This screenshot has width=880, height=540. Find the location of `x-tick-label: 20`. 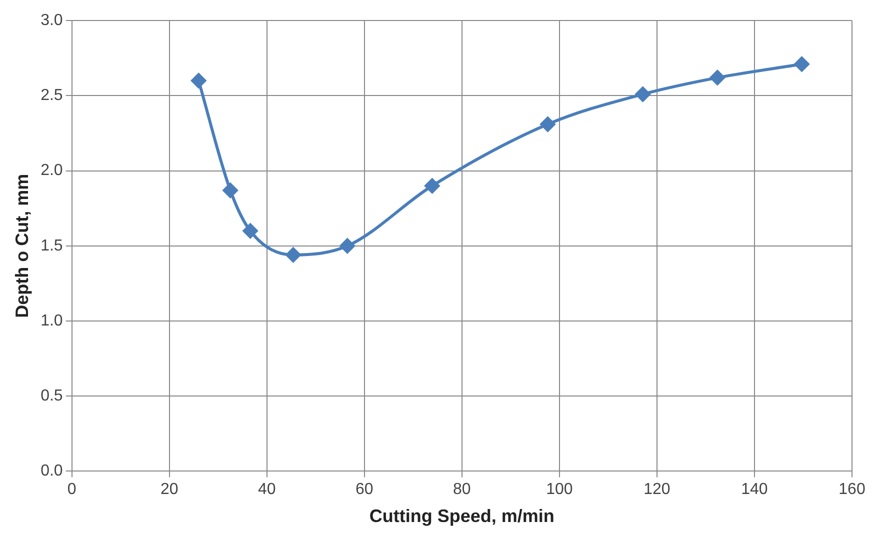

x-tick-label: 20 is located at coordinates (169, 489).